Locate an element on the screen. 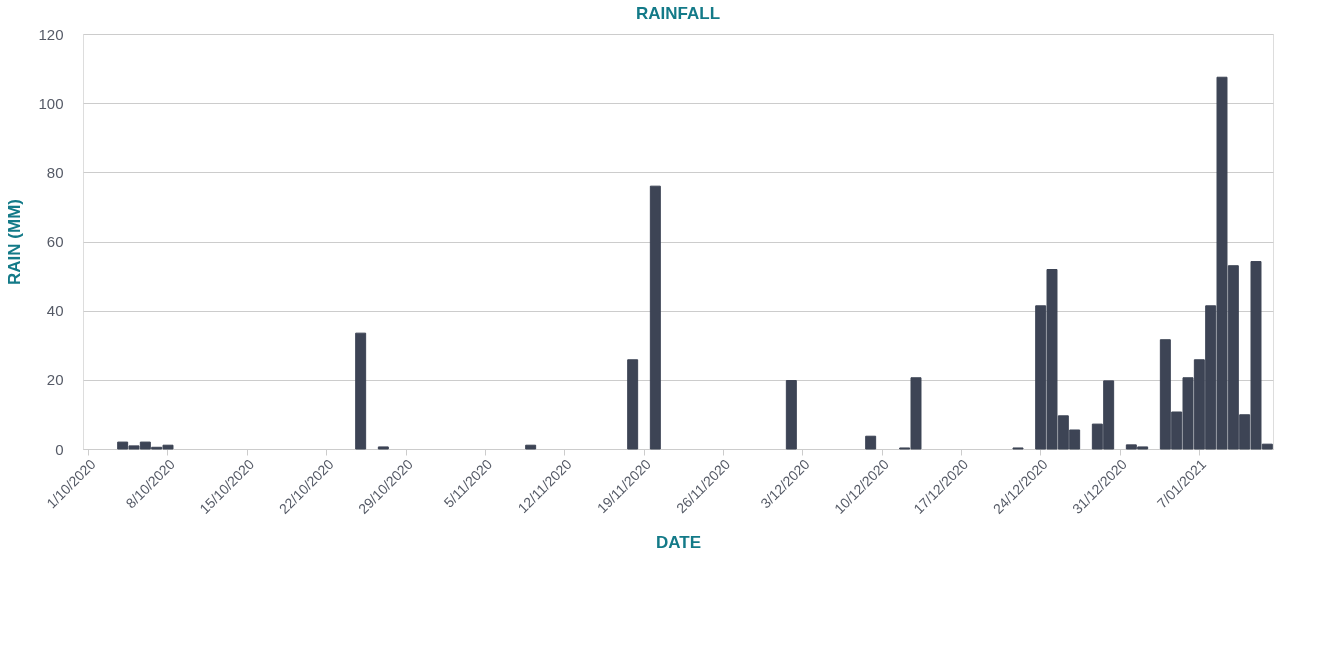  y-tick-label: 0 is located at coordinates (59, 449).